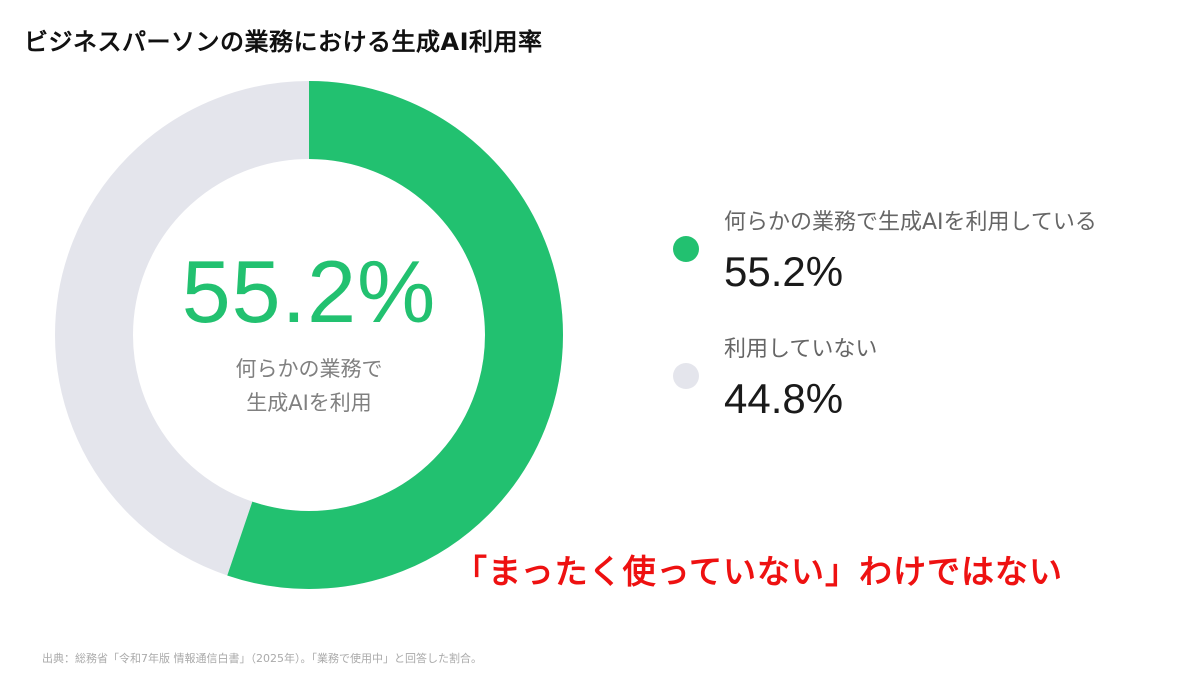  What do you see at coordinates (309, 291) in the screenshot?
I see `center-percentage: 55.2%` at bounding box center [309, 291].